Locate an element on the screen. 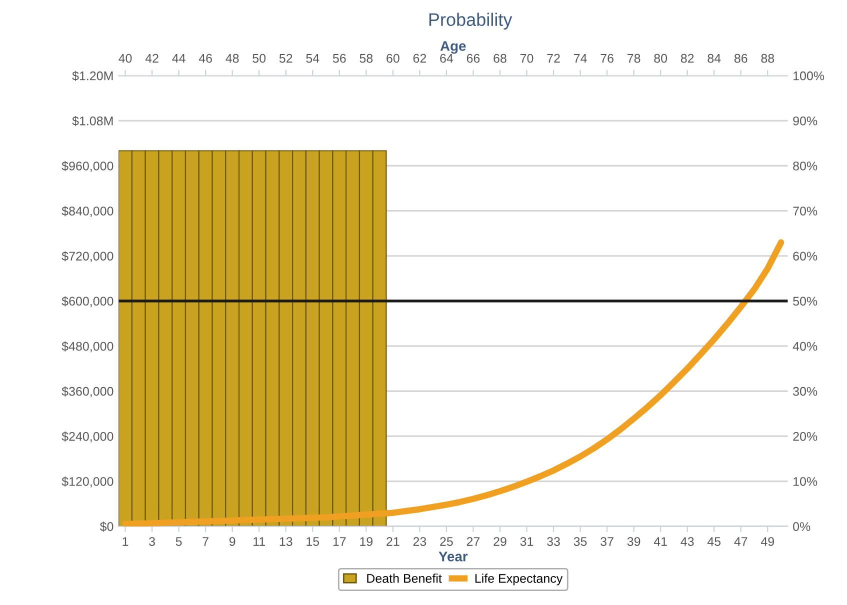 The height and width of the screenshot is (605, 847). y-tick-label: $840,000 is located at coordinates (88, 211).